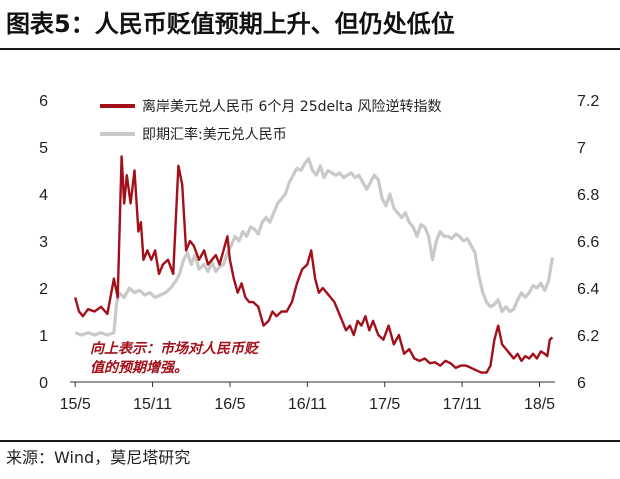 This screenshot has height=479, width=620. Describe the element at coordinates (307, 404) in the screenshot. I see `x-tick-label: 16/11` at that location.